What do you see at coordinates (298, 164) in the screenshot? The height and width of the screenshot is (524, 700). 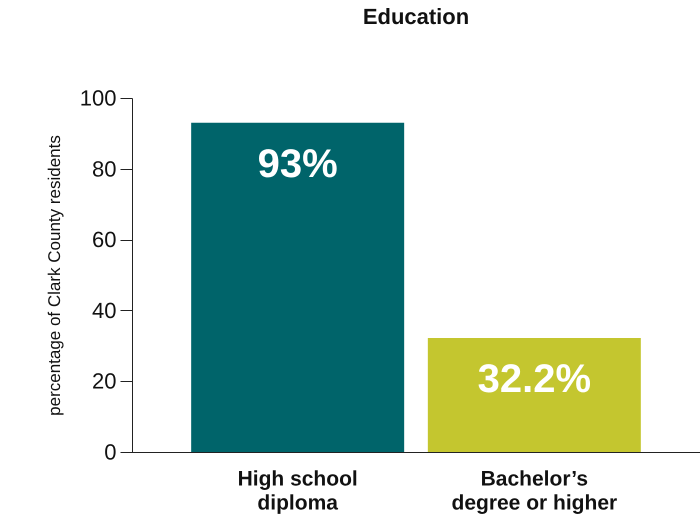 I see `data-label: 93%` at bounding box center [298, 164].